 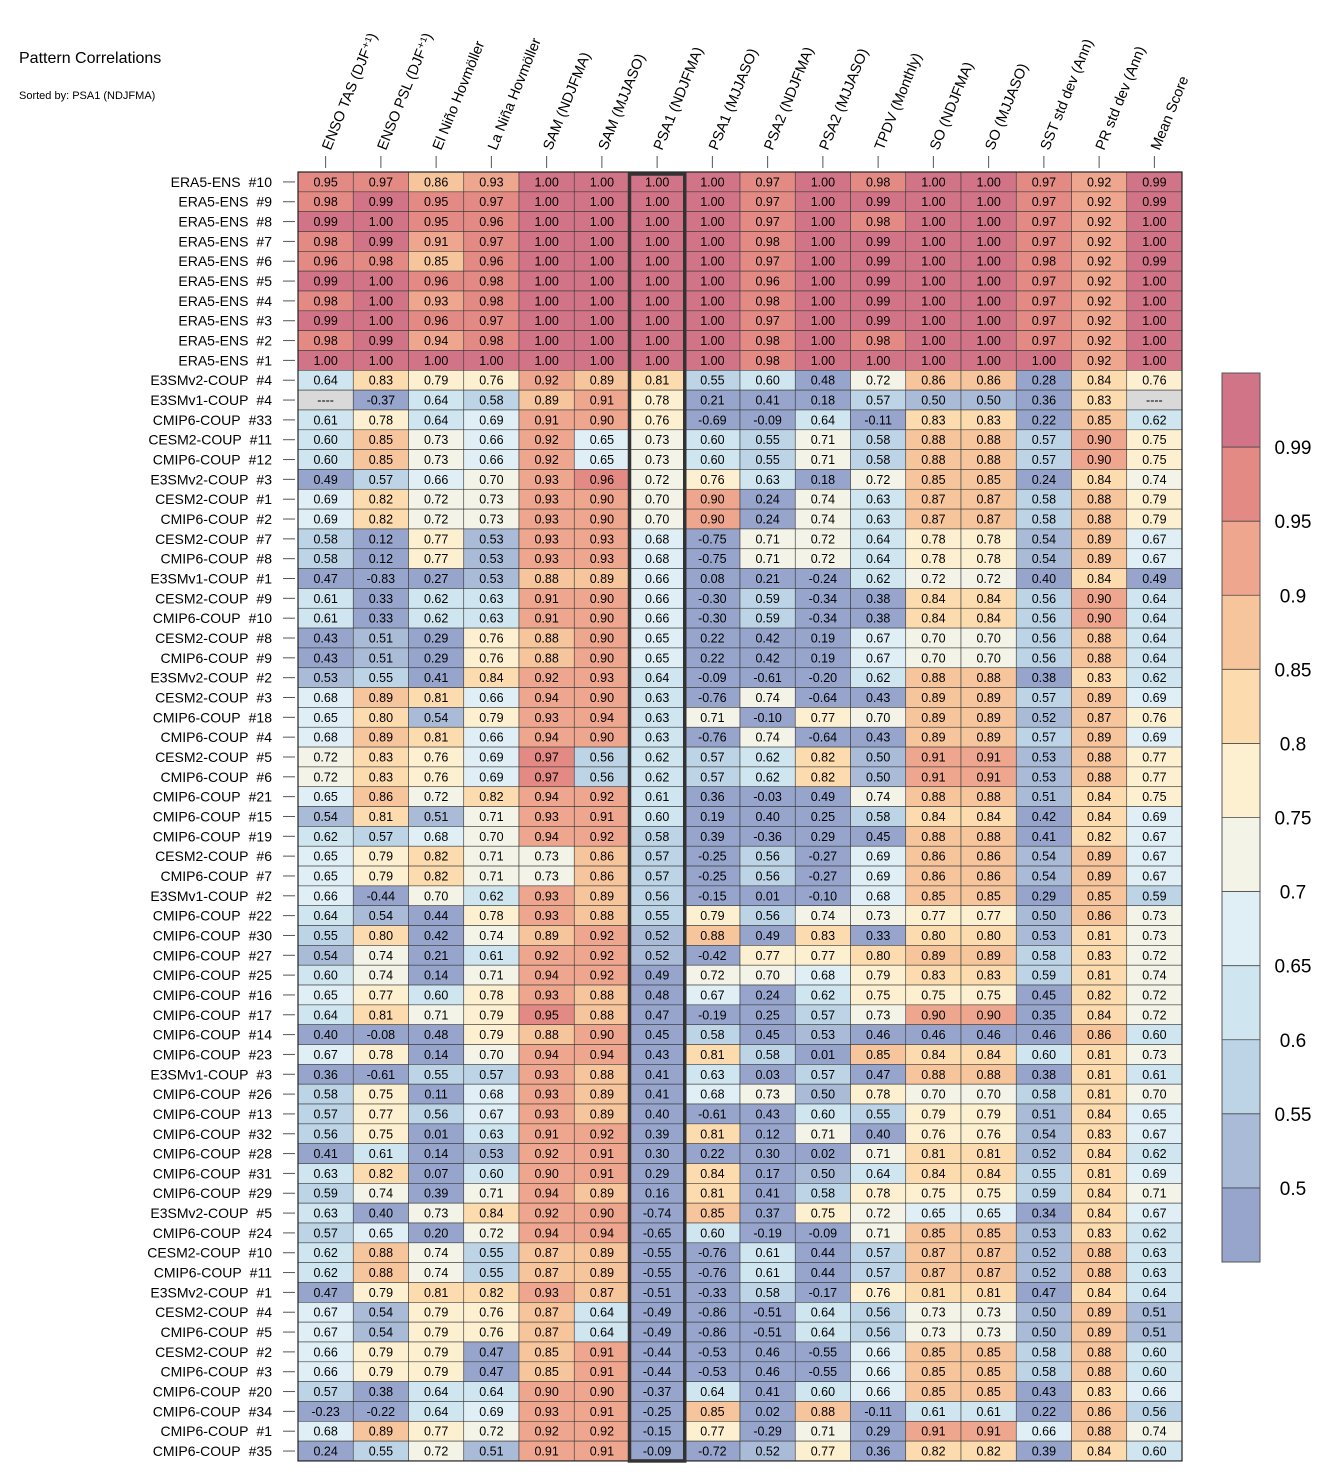 What do you see at coordinates (381, 539) in the screenshot?
I see `cell-value: 0.12` at bounding box center [381, 539].